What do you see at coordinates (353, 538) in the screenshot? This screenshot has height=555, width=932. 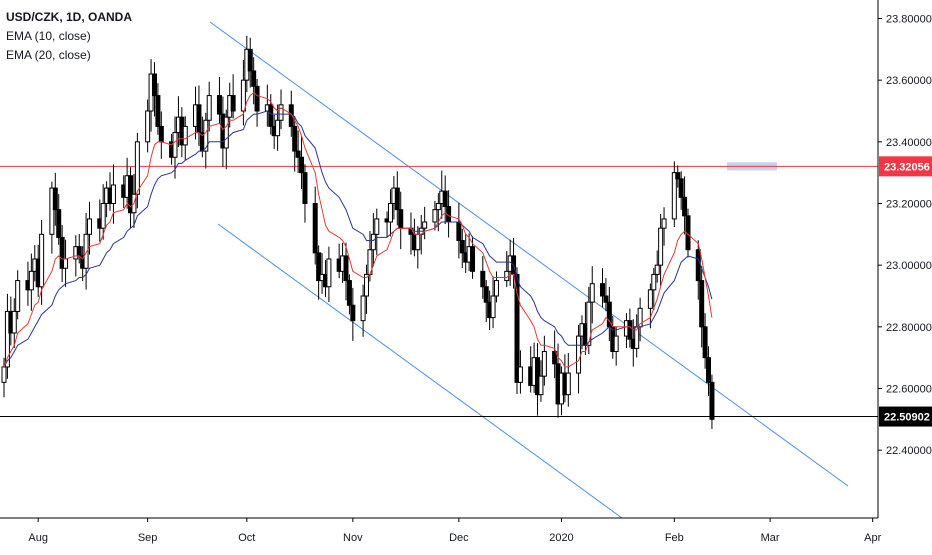 I see `time-tick-label: Nov` at bounding box center [353, 538].